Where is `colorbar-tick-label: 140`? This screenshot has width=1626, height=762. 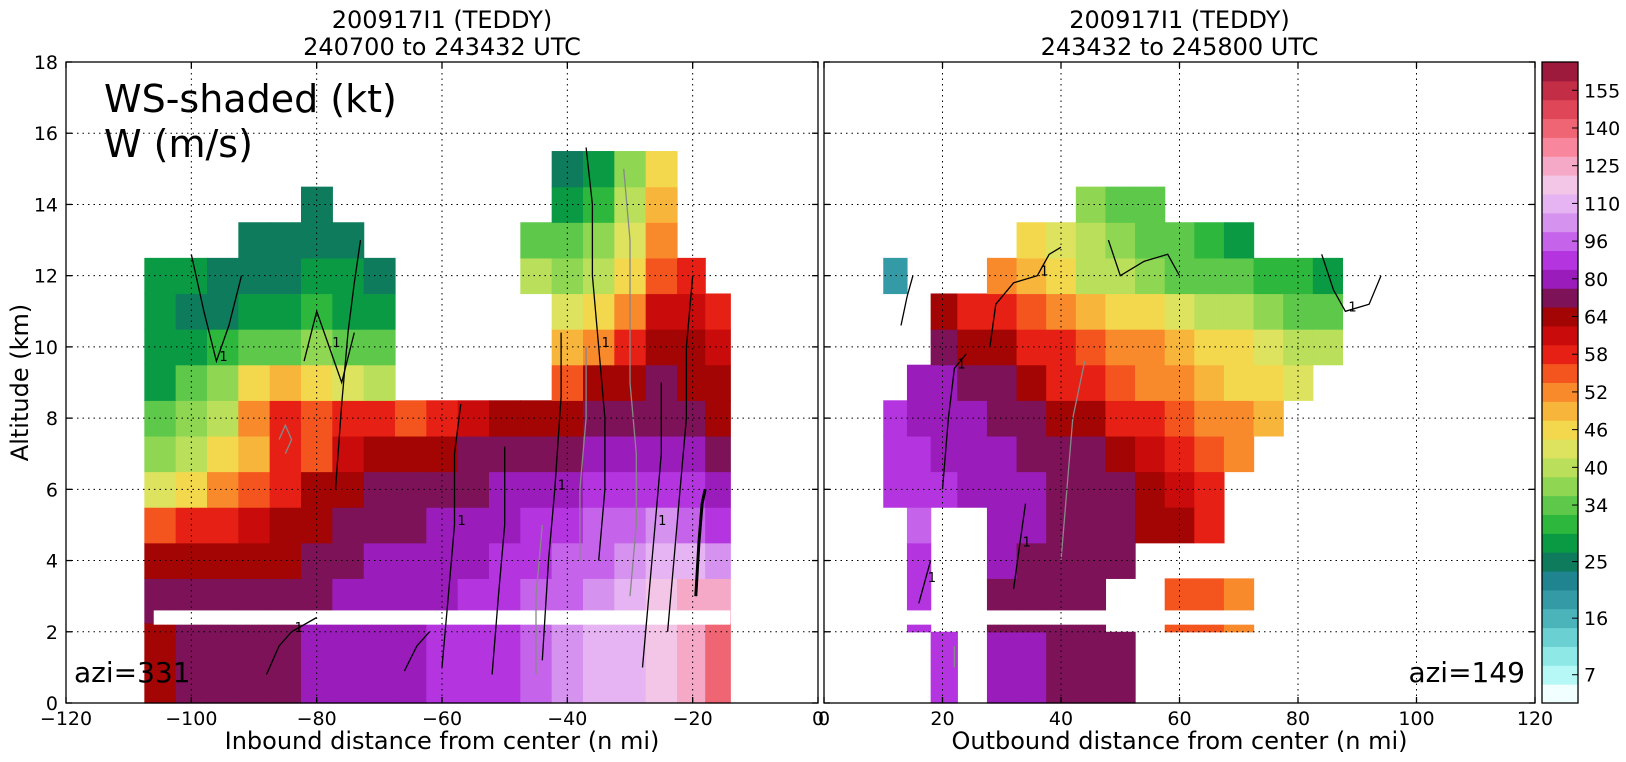 colorbar-tick-label: 140 is located at coordinates (1602, 129).